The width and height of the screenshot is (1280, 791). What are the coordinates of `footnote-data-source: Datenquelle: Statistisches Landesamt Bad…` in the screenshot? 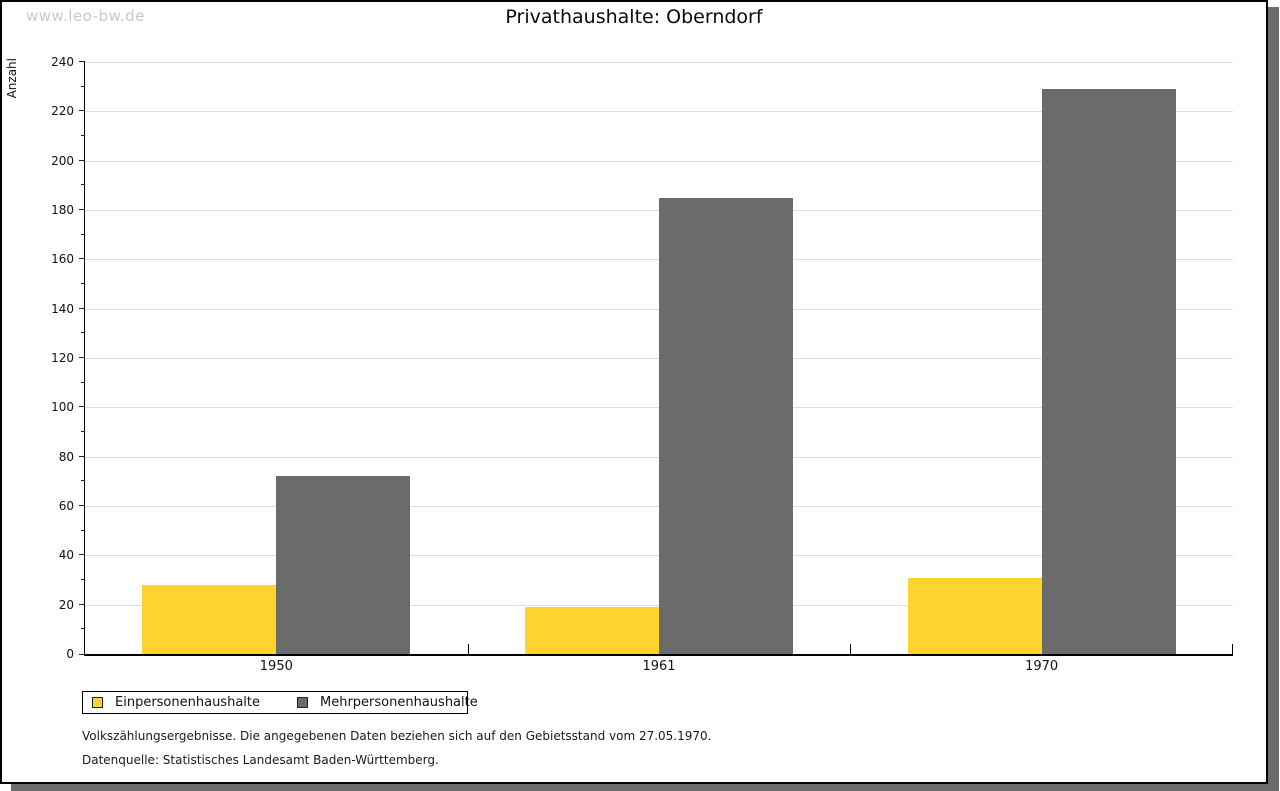 It's located at (260, 760).